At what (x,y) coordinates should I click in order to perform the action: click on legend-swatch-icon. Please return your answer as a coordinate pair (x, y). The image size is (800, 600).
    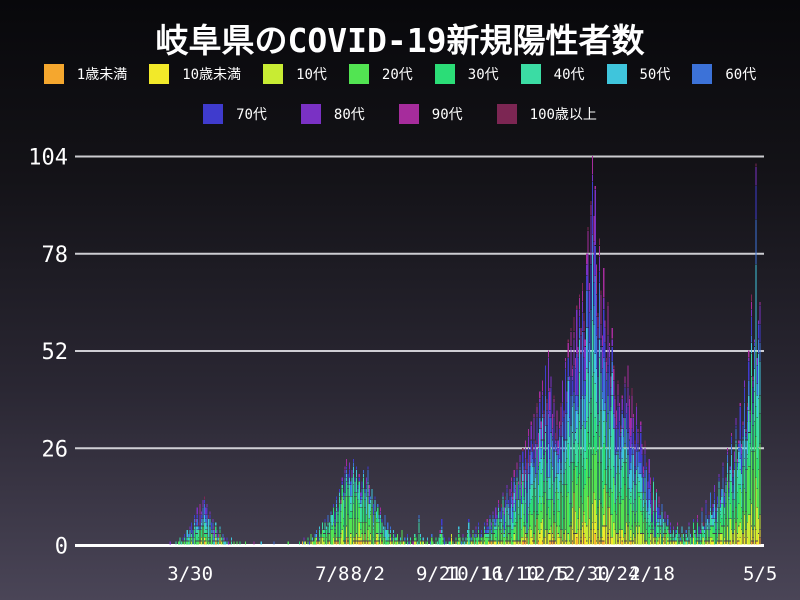
    Looking at the image, I should click on (506, 114).